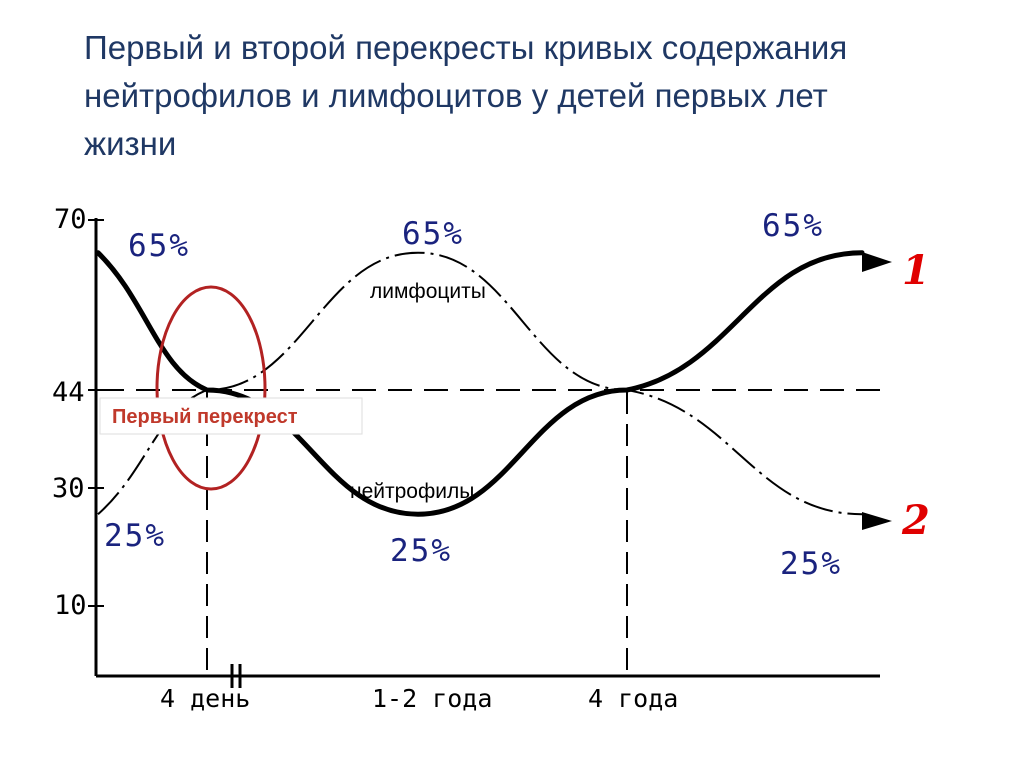  Describe the element at coordinates (68, 392) in the screenshot. I see `y-tick-label-44: 44` at that location.